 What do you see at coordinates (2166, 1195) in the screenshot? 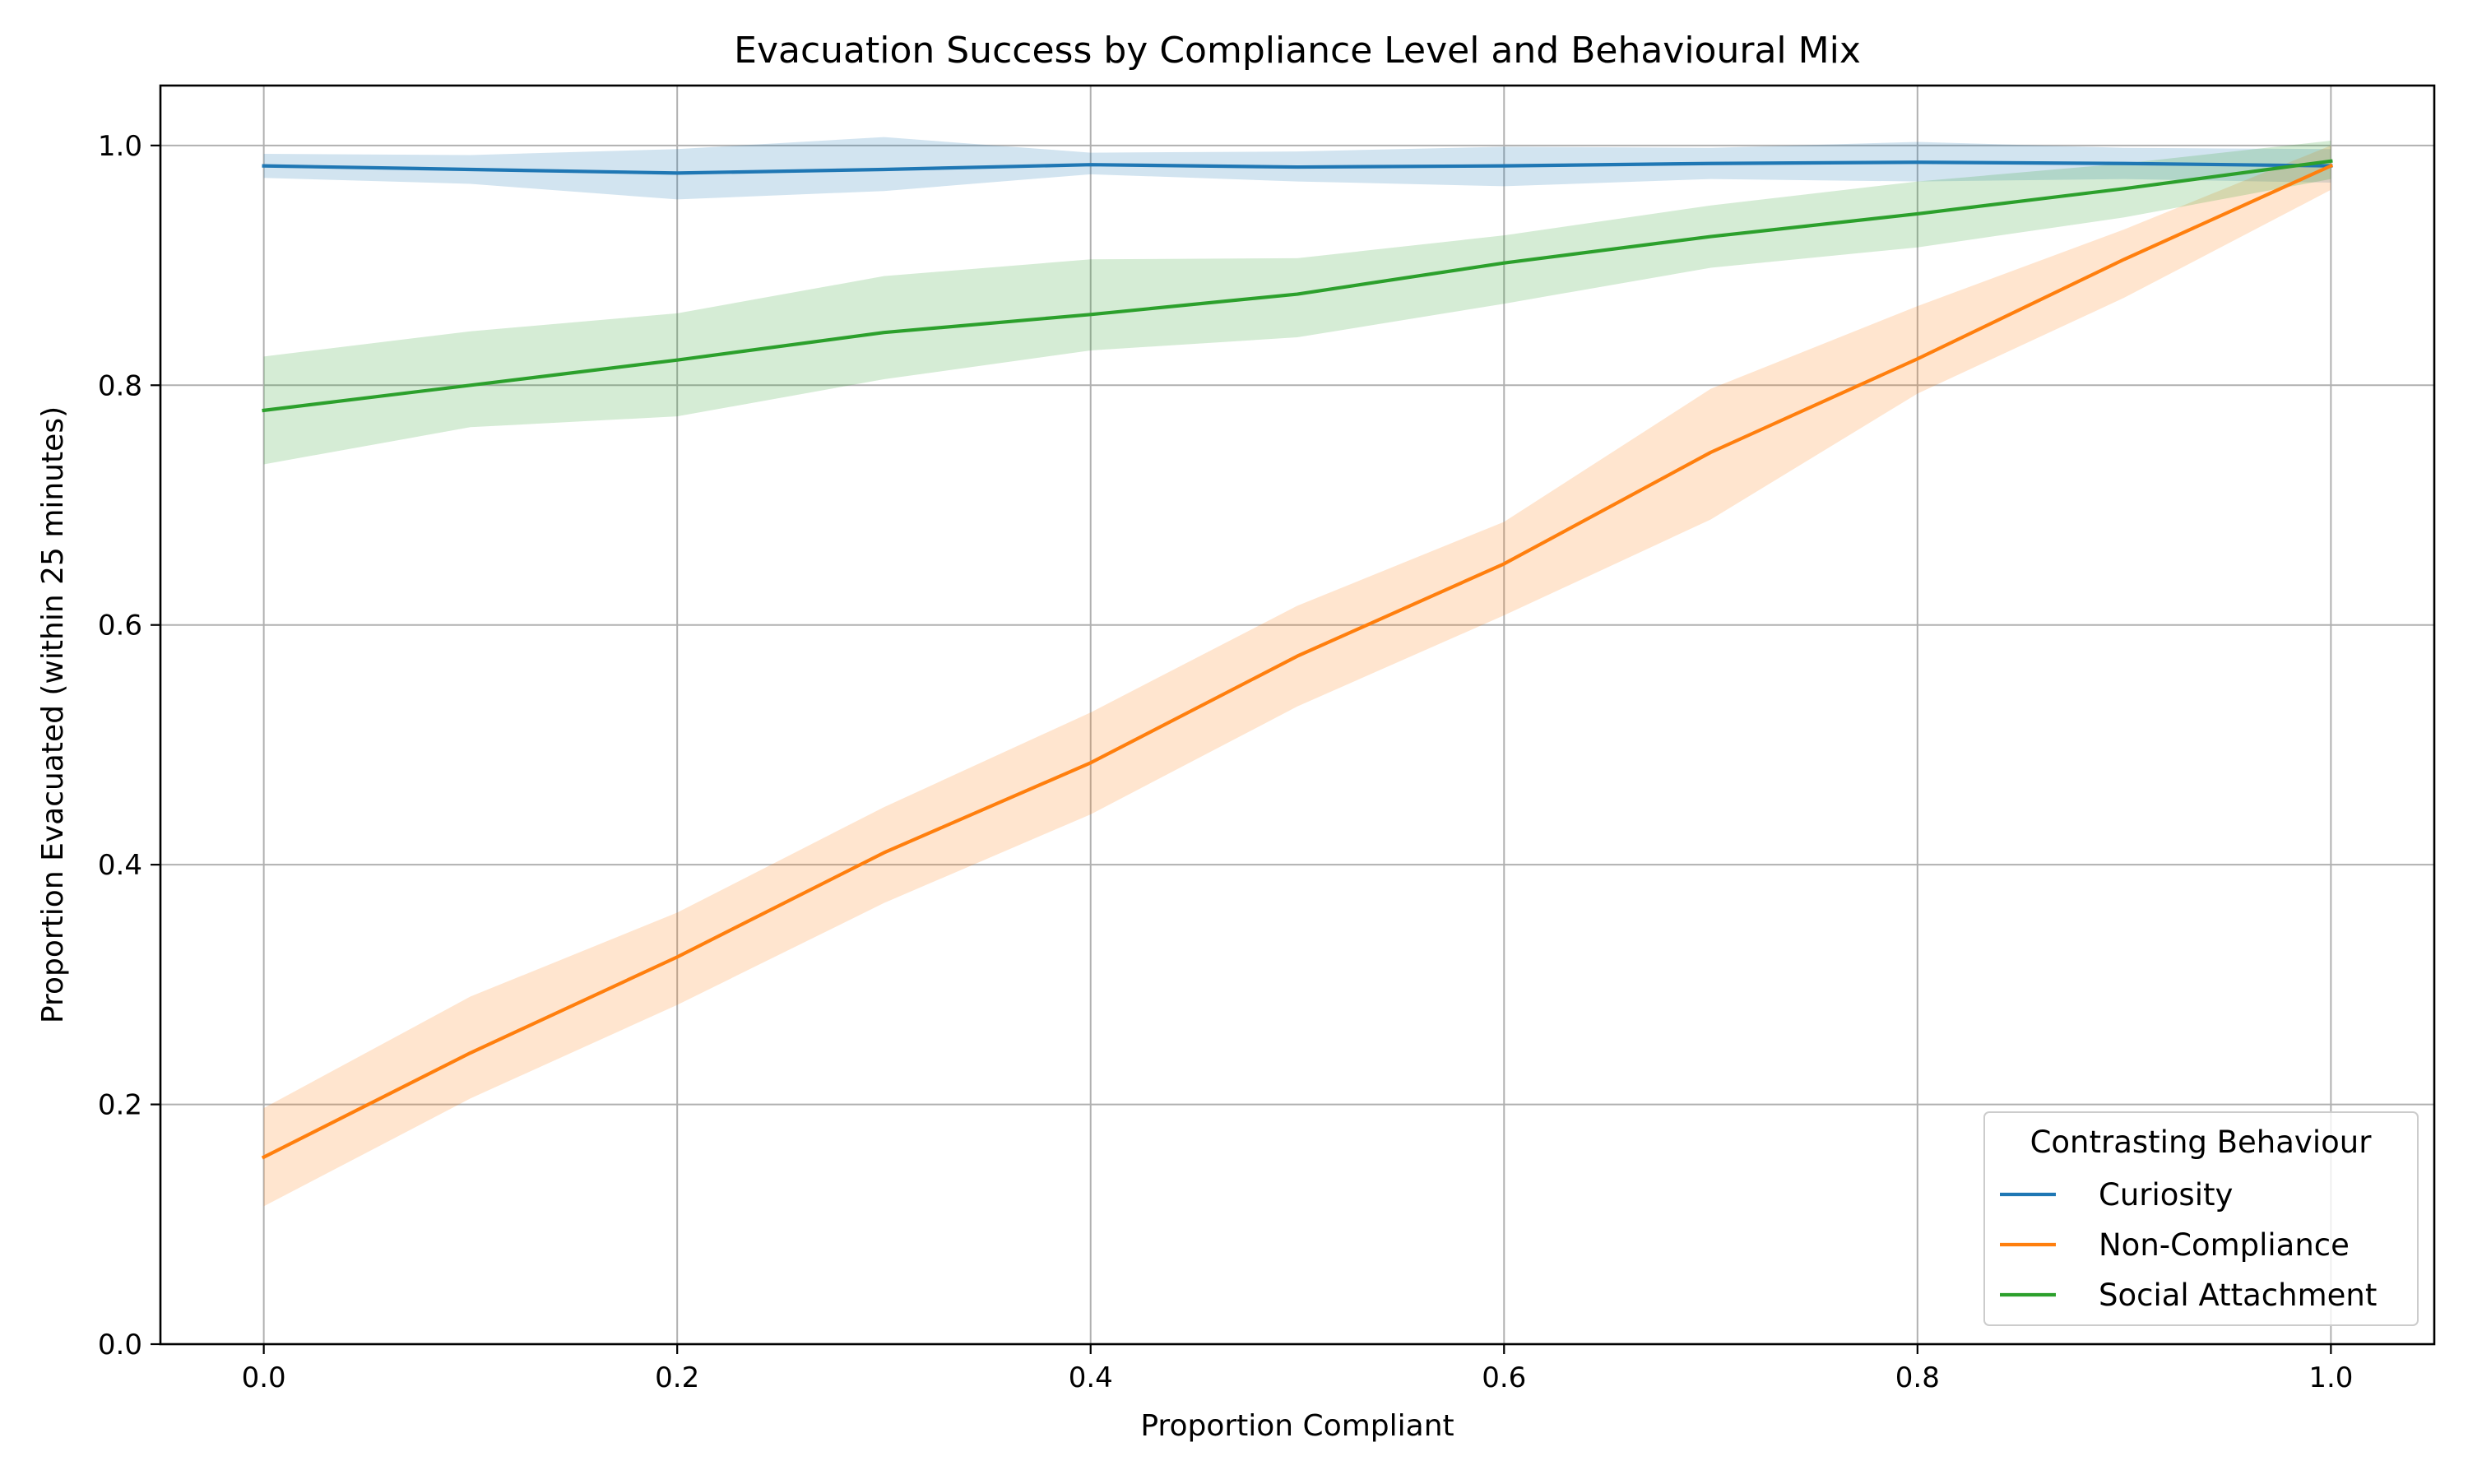
I see `legend-label-curiosity: Curiosity` at bounding box center [2166, 1195].